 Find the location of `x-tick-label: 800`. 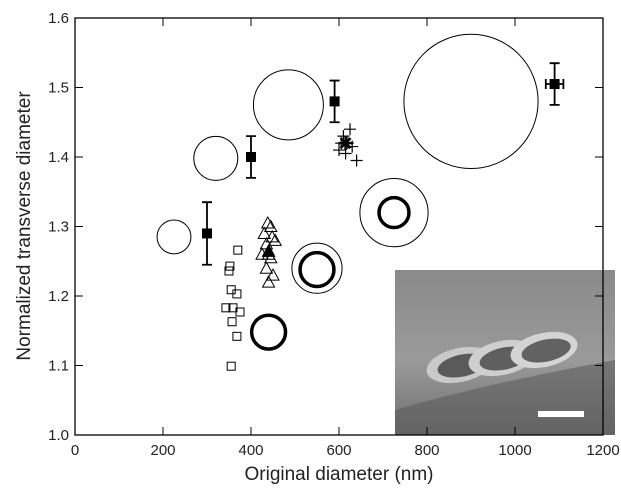

x-tick-label: 800 is located at coordinates (426, 450).